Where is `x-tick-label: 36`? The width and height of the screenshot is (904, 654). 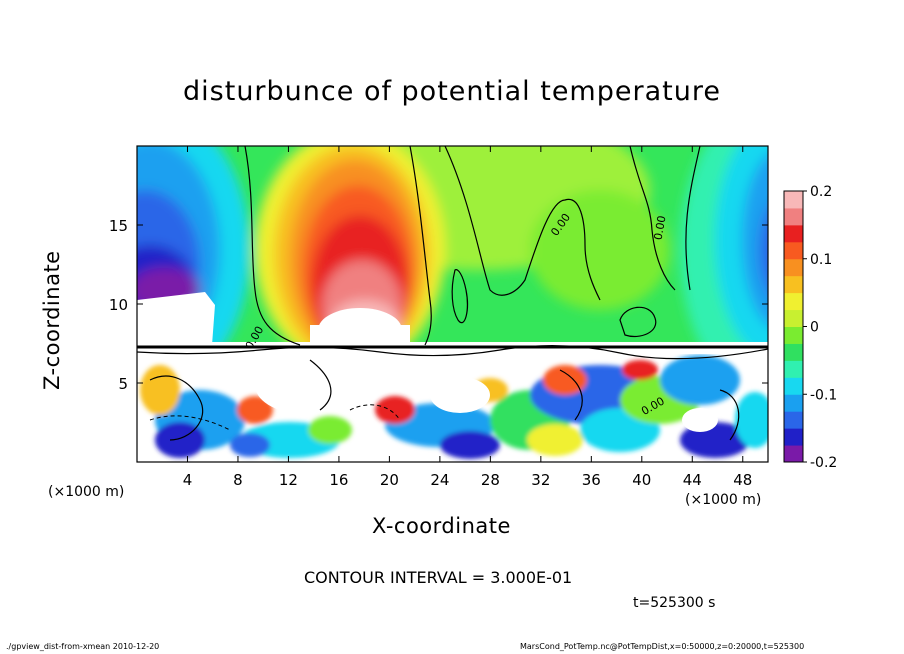 x-tick-label: 36 is located at coordinates (591, 480).